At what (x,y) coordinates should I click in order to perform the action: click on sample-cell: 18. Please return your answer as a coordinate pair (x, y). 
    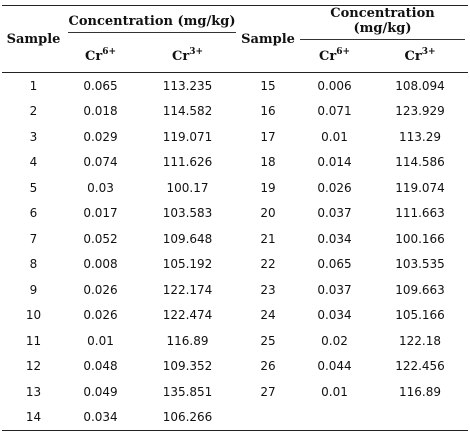
    Looking at the image, I should click on (268, 162).